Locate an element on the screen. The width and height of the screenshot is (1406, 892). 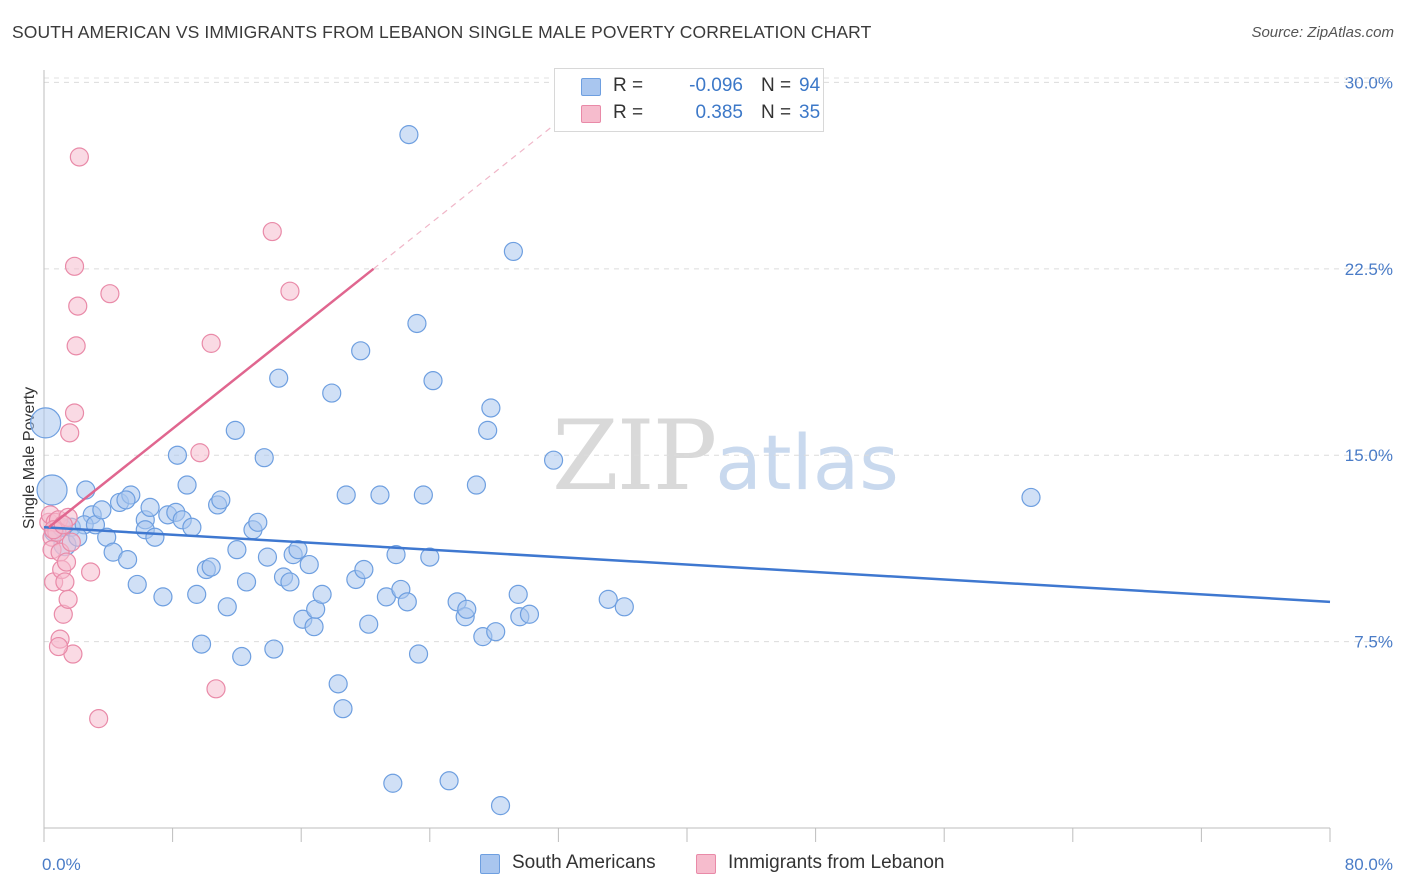
stats-r-value: 0.385 is located at coordinates (719, 112).